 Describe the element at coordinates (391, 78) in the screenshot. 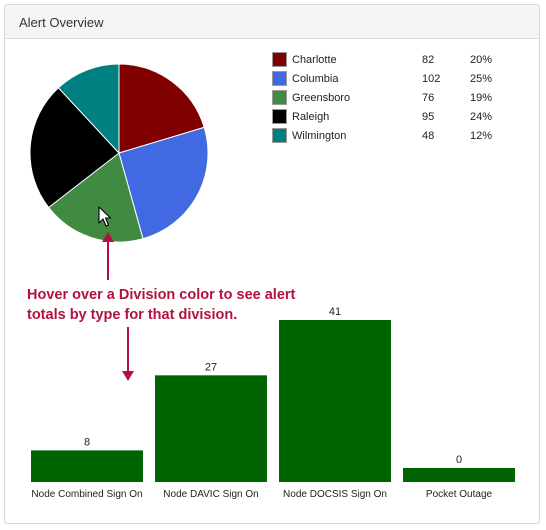

I see `legend-row-columbia: Columbia 102 25%` at that location.